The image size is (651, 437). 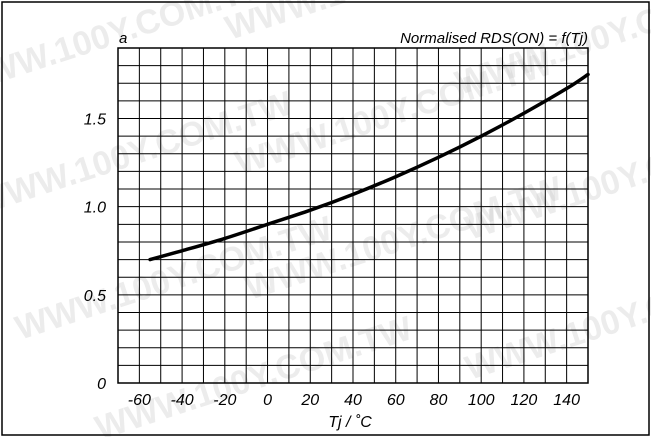 I want to click on y-tick-label: 1.5, so click(x=95, y=120).